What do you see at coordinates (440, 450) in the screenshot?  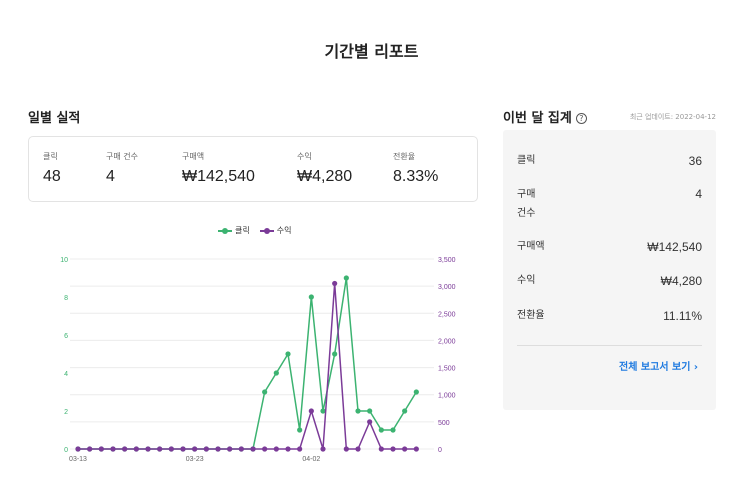 I see `y-right-tick-label: 0` at bounding box center [440, 450].